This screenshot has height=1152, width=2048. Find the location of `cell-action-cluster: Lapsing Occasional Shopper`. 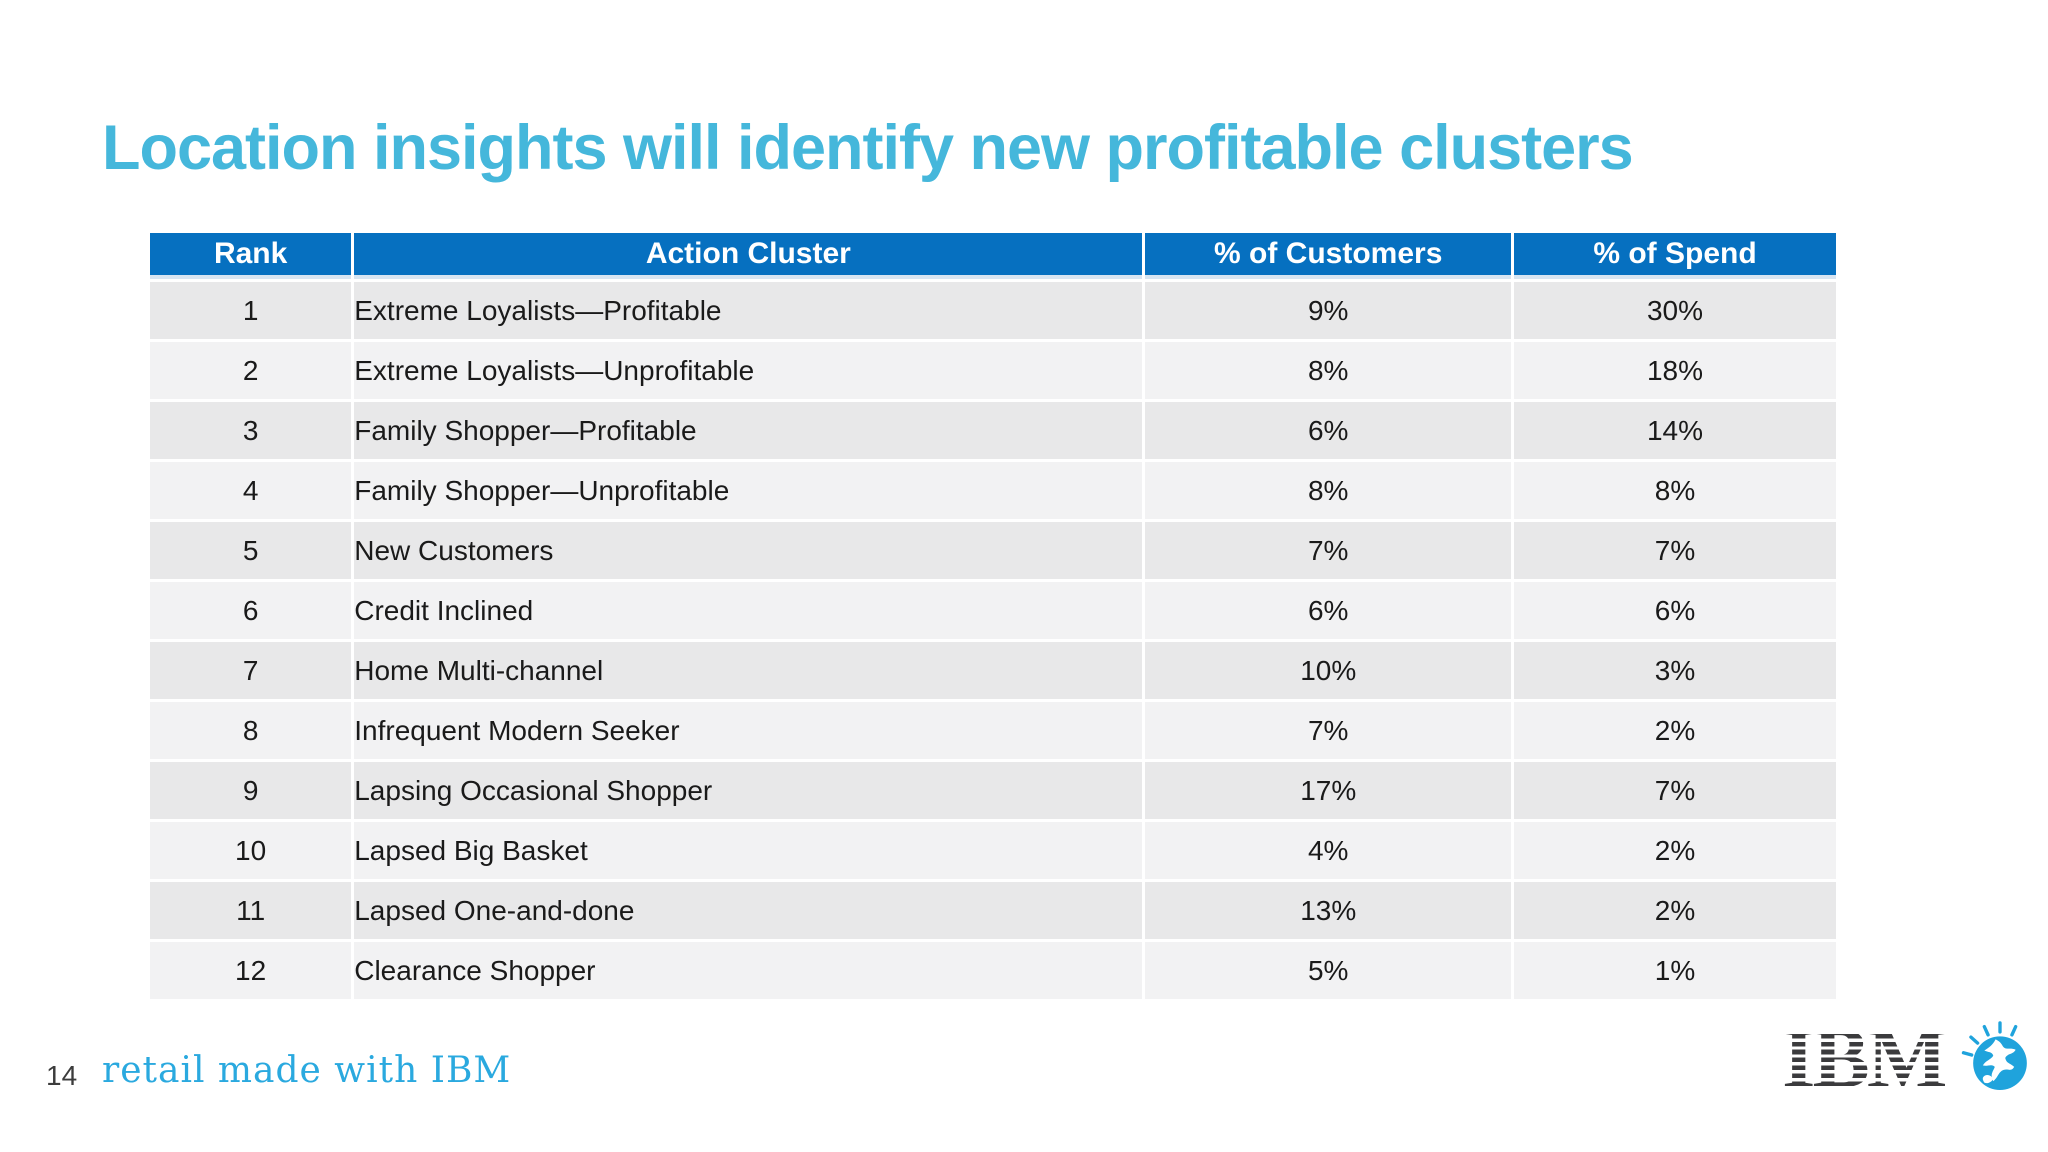

cell-action-cluster: Lapsing Occasional Shopper is located at coordinates (748, 790).